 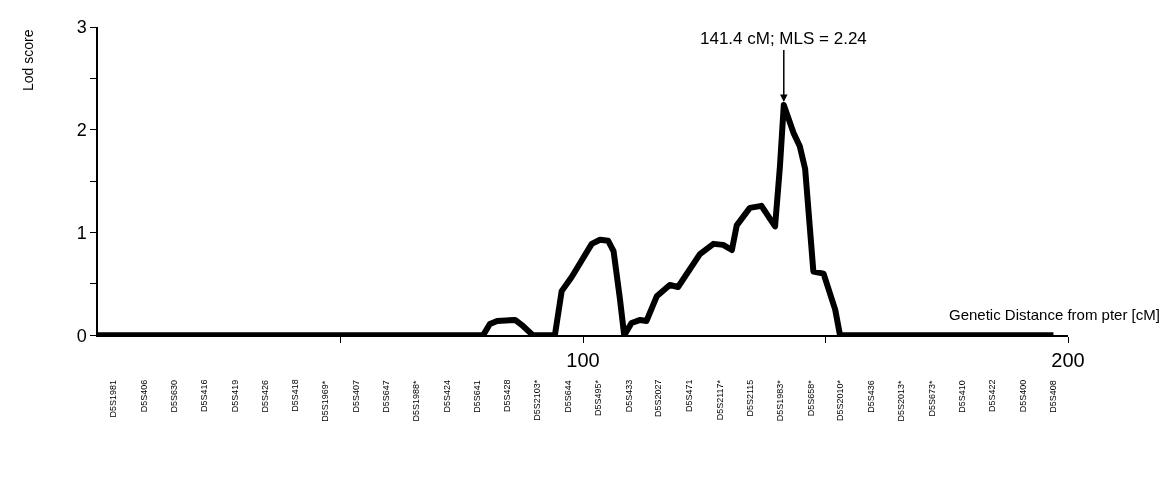 What do you see at coordinates (779, 400) in the screenshot?
I see `text: D5S1983*` at bounding box center [779, 400].